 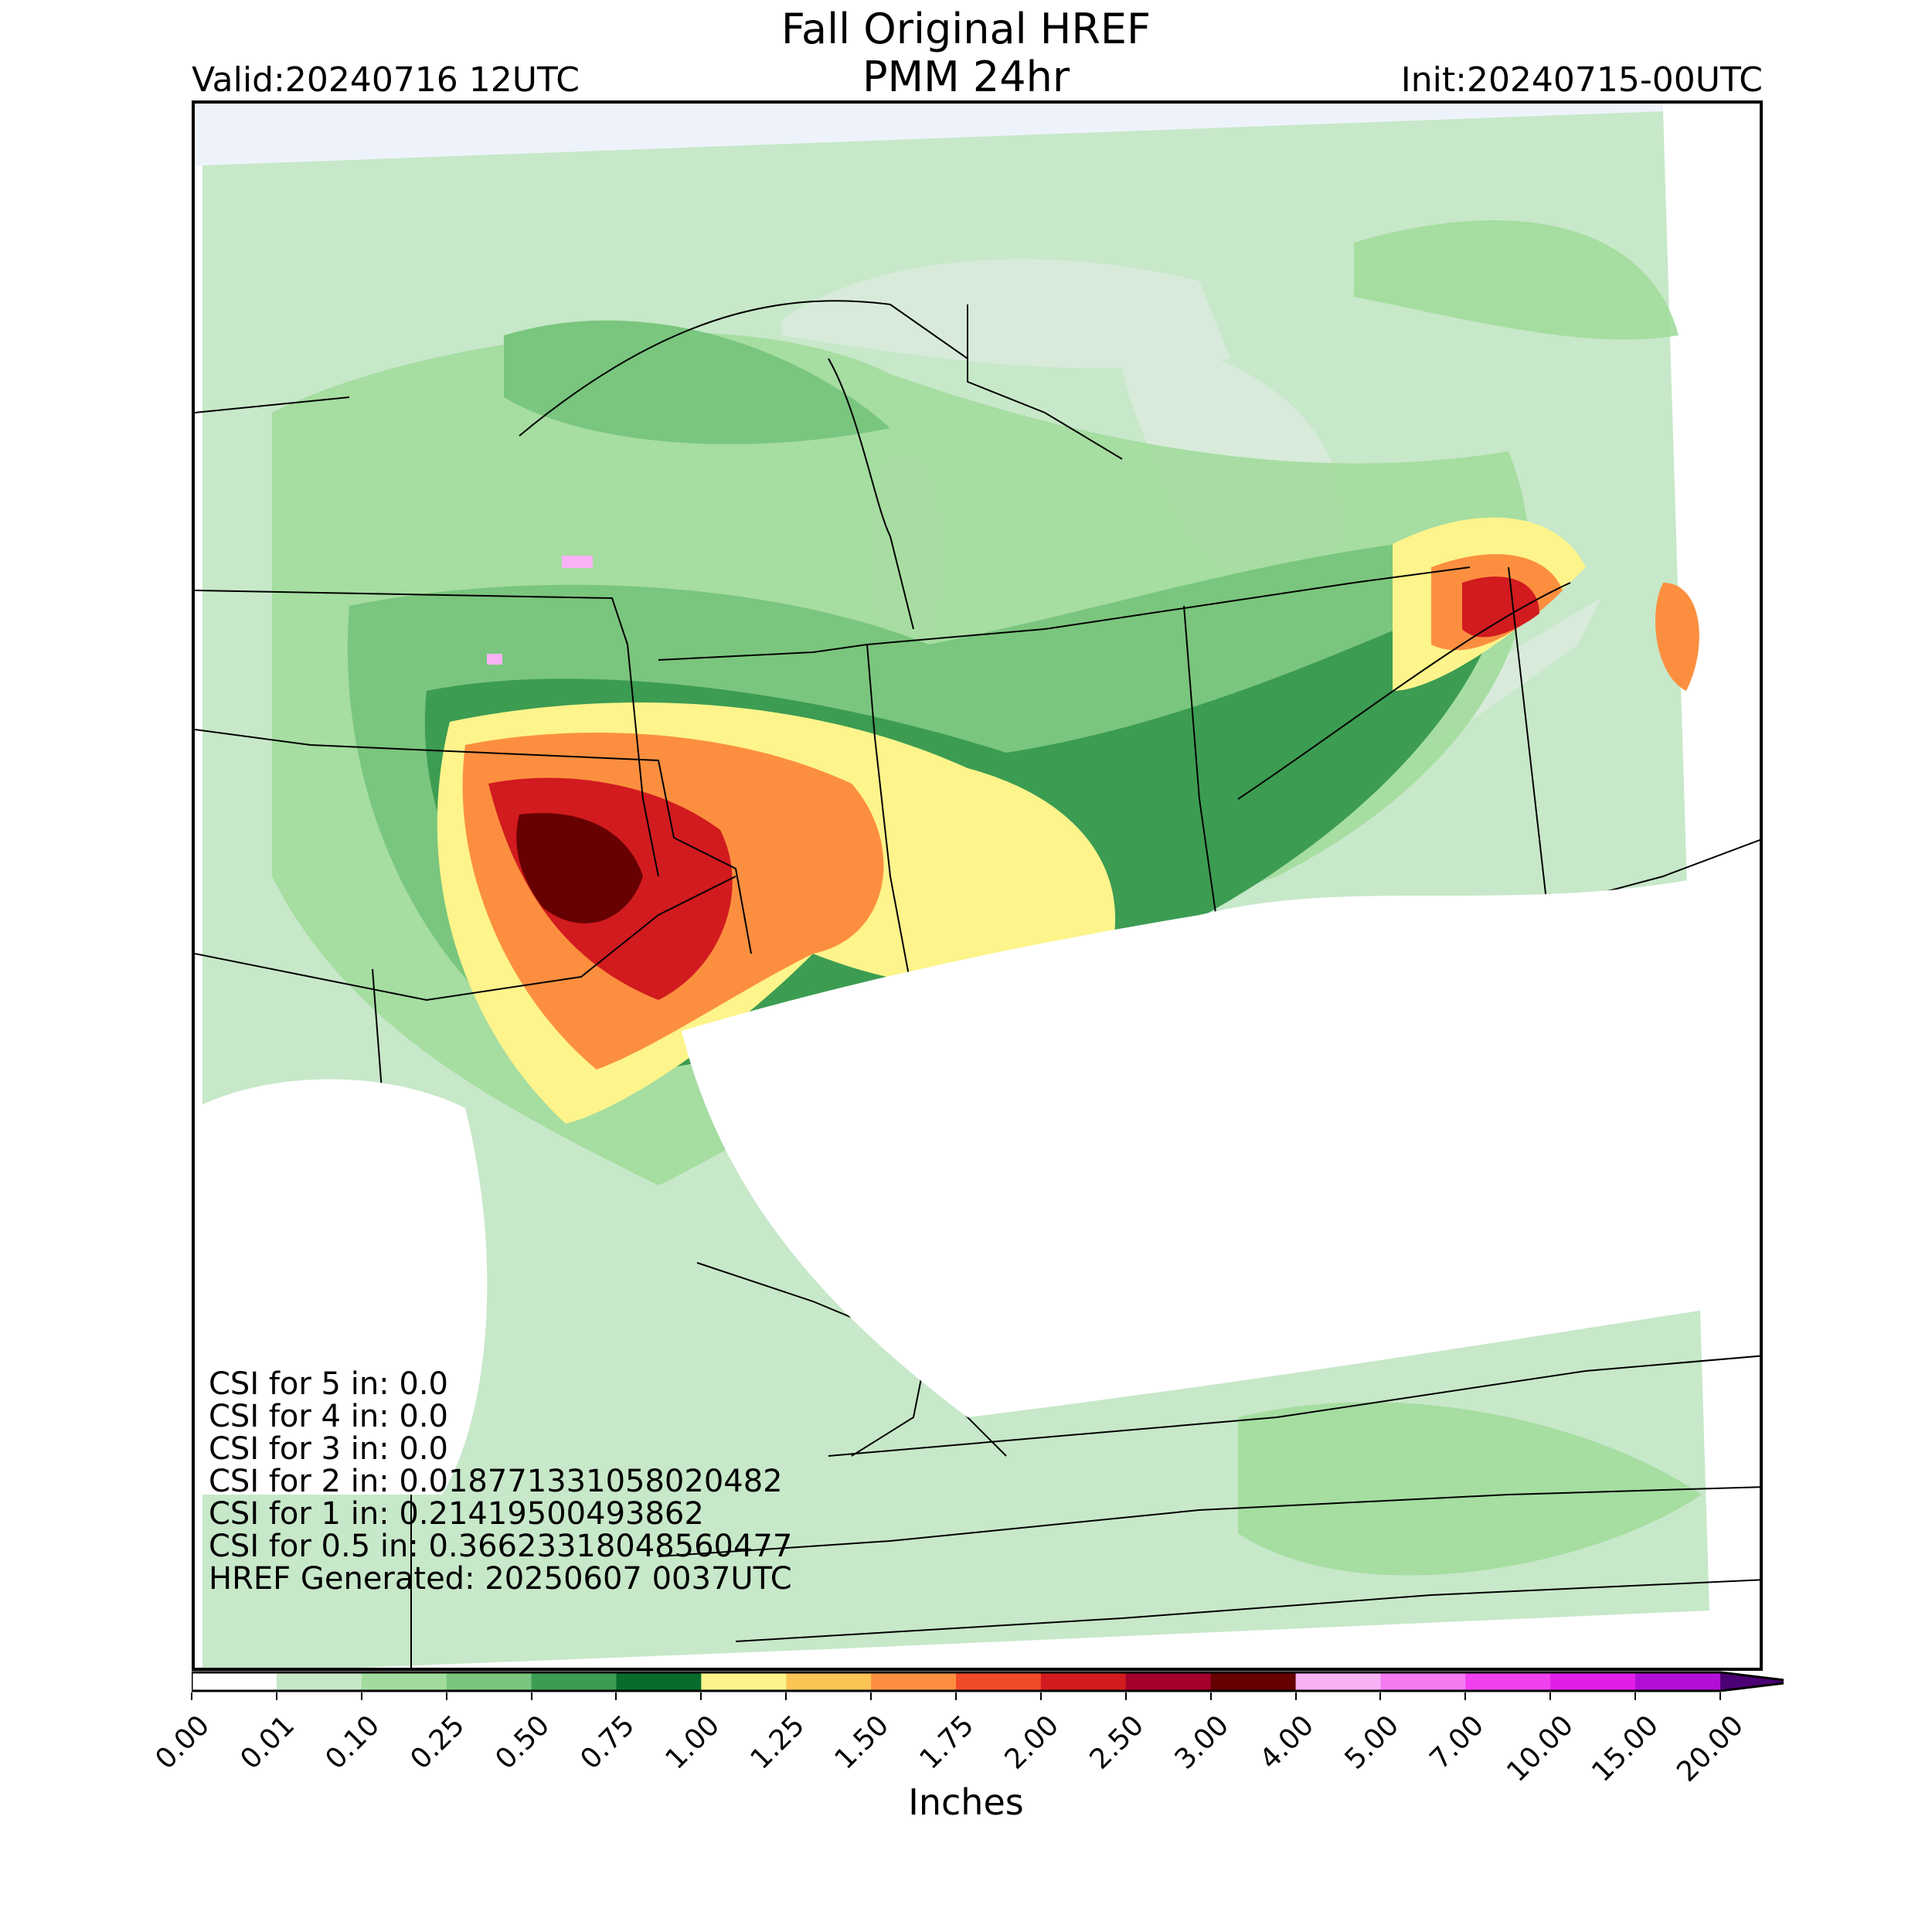 I want to click on colorbar-tick-label: 1.25, so click(x=777, y=1742).